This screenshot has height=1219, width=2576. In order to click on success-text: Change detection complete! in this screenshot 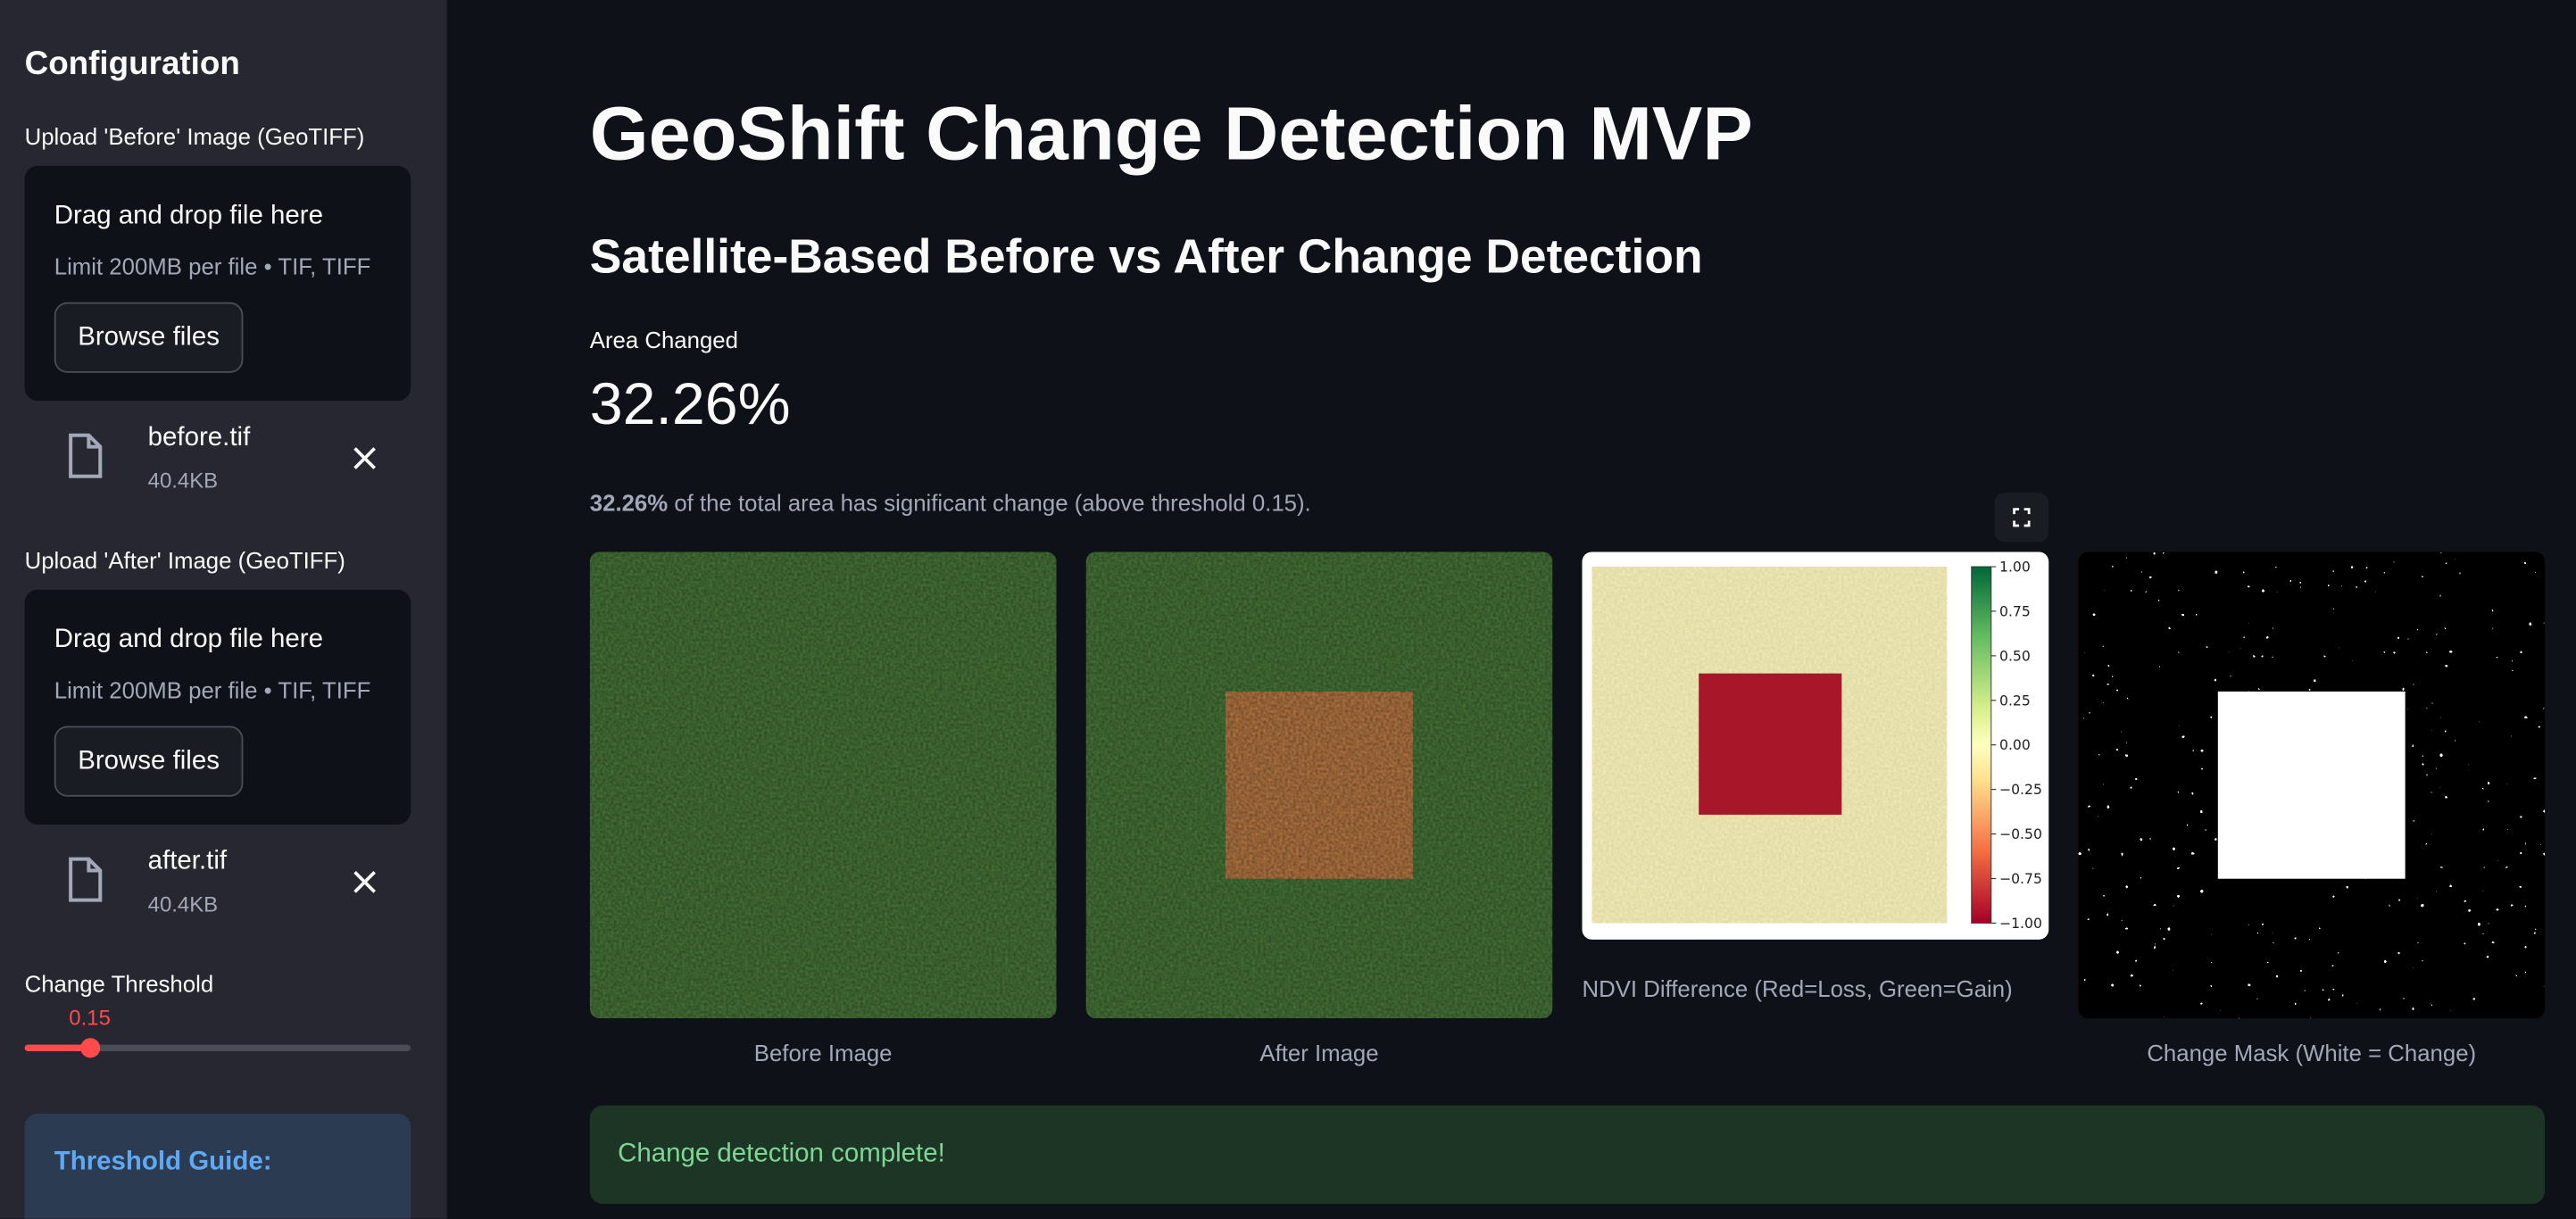, I will do `click(782, 1154)`.